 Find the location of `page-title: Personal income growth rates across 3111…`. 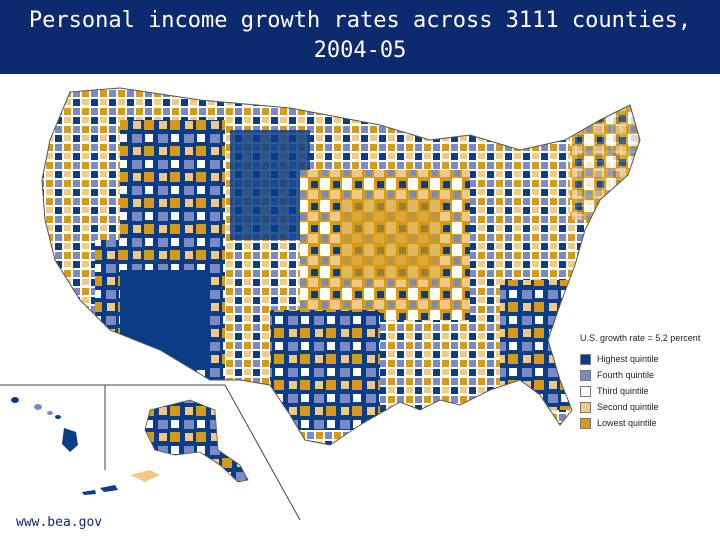

page-title: Personal income growth rates across 3111… is located at coordinates (360, 35).